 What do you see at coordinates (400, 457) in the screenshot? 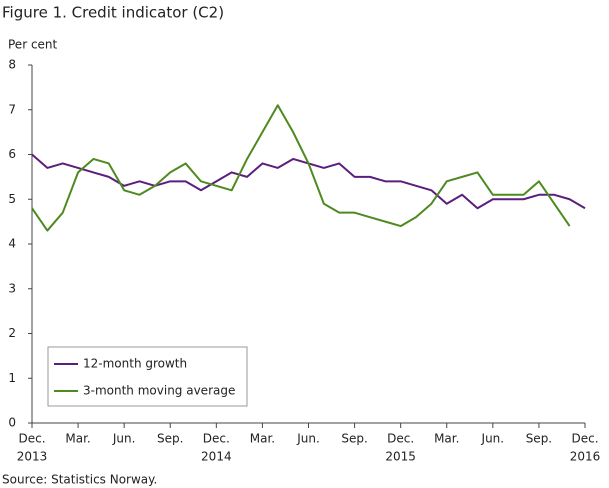
I see `x-year-label: 2015` at bounding box center [400, 457].